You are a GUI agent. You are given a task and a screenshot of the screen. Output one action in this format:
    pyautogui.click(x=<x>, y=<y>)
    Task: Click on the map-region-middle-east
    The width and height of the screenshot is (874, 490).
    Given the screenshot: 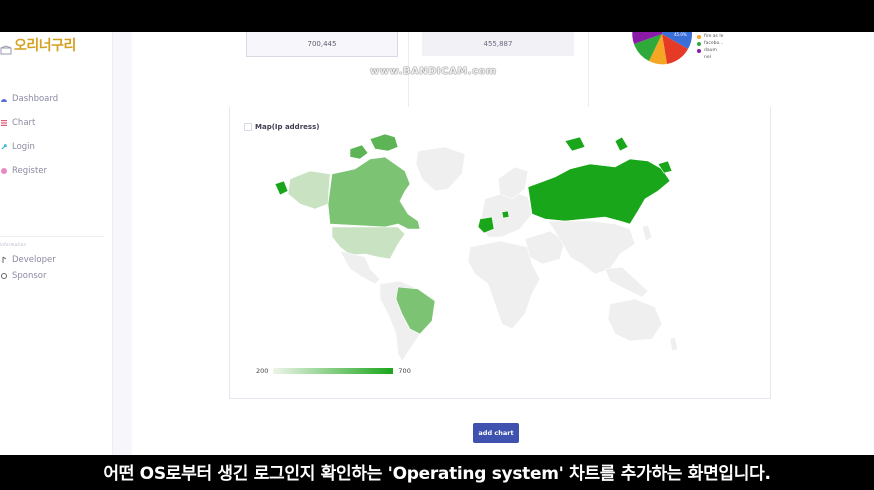 What is the action you would take?
    pyautogui.click(x=545, y=247)
    